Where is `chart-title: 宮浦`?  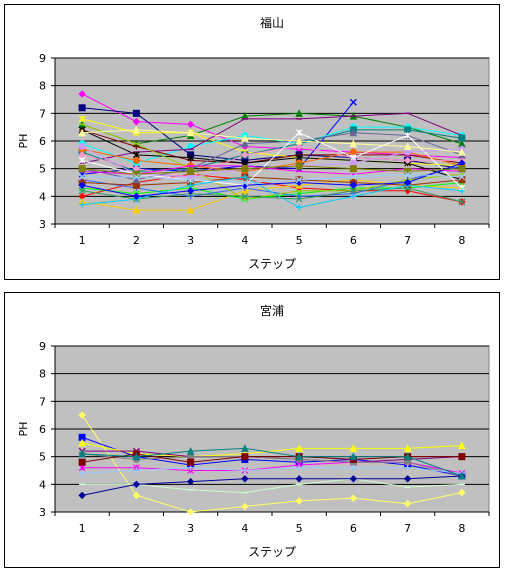 chart-title: 宮浦 is located at coordinates (272, 310).